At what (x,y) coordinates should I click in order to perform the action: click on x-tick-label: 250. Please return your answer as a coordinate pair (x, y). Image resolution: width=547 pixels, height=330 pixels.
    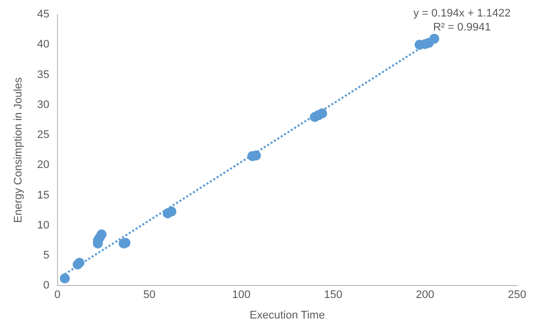
    Looking at the image, I should click on (517, 295).